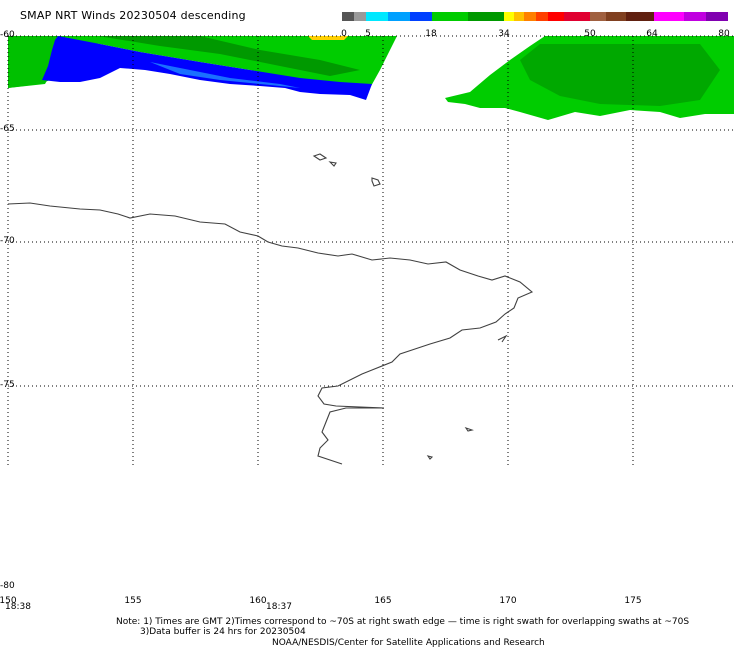 Image resolution: width=740 pixels, height=650 pixels. I want to click on wind-swath-right, so click(589, 78).